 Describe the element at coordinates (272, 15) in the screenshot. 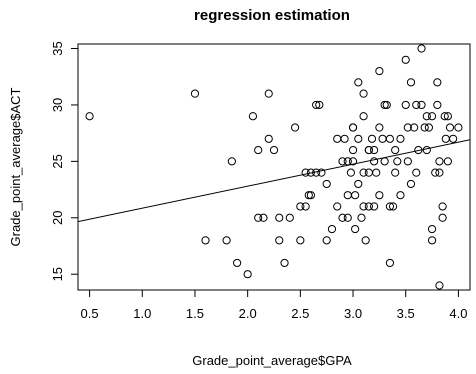

I see `chart-title: regression estimation` at that location.